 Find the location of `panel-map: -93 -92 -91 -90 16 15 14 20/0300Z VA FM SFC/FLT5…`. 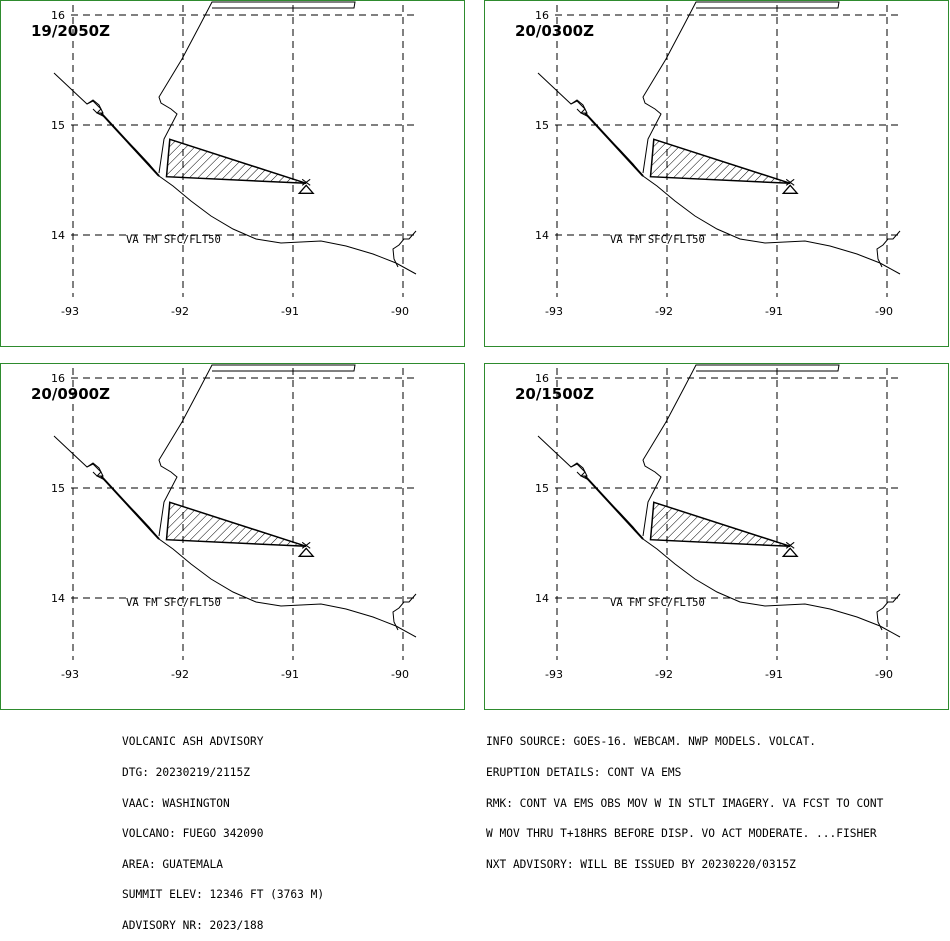

panel-map: -93 -92 -91 -90 16 15 14 20/0300Z VA FM SFC/FLT5… is located at coordinates (709, 159).